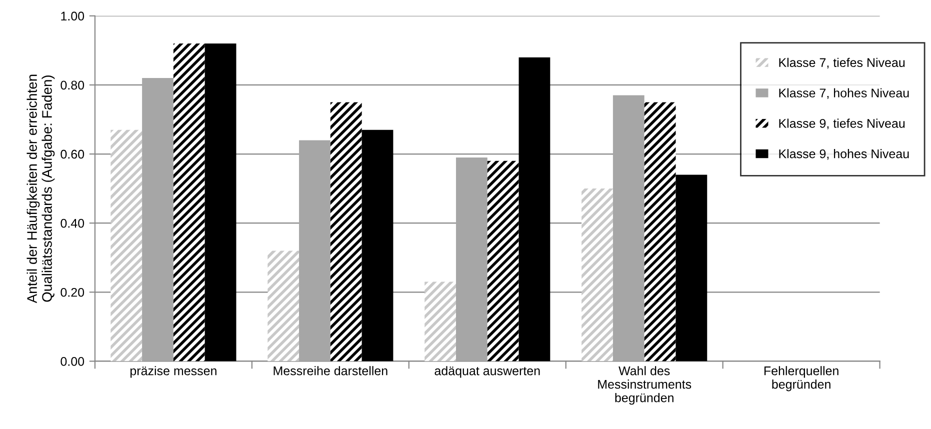  Describe the element at coordinates (72, 154) in the screenshot. I see `y-tick-label: 0.60` at that location.